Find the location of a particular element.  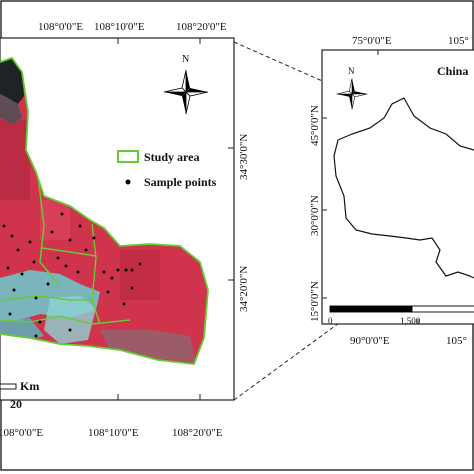

bottom-lon-label: 108°0'0"E is located at coordinates (21, 433).